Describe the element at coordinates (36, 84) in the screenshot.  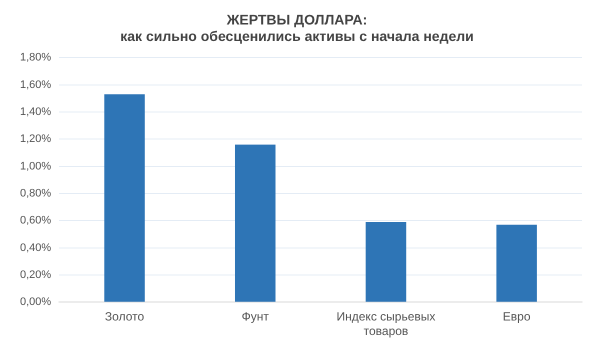
I see `y-tick-label: 1,60%` at that location.